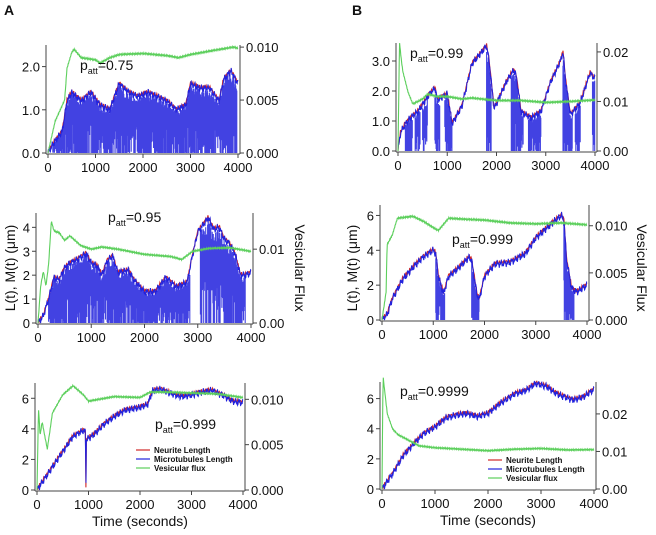  Describe the element at coordinates (26, 251) in the screenshot. I see `y-tick-label: 3` at that location.